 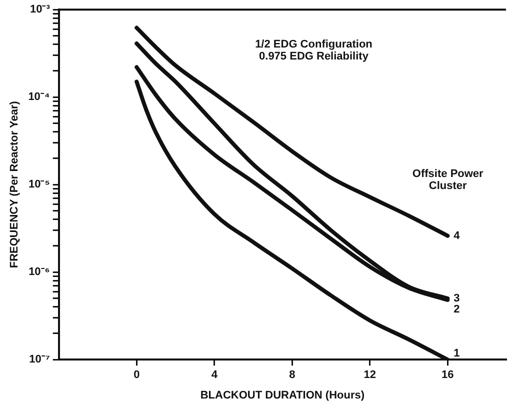 I want to click on x-tick-label: 12, so click(x=370, y=375).